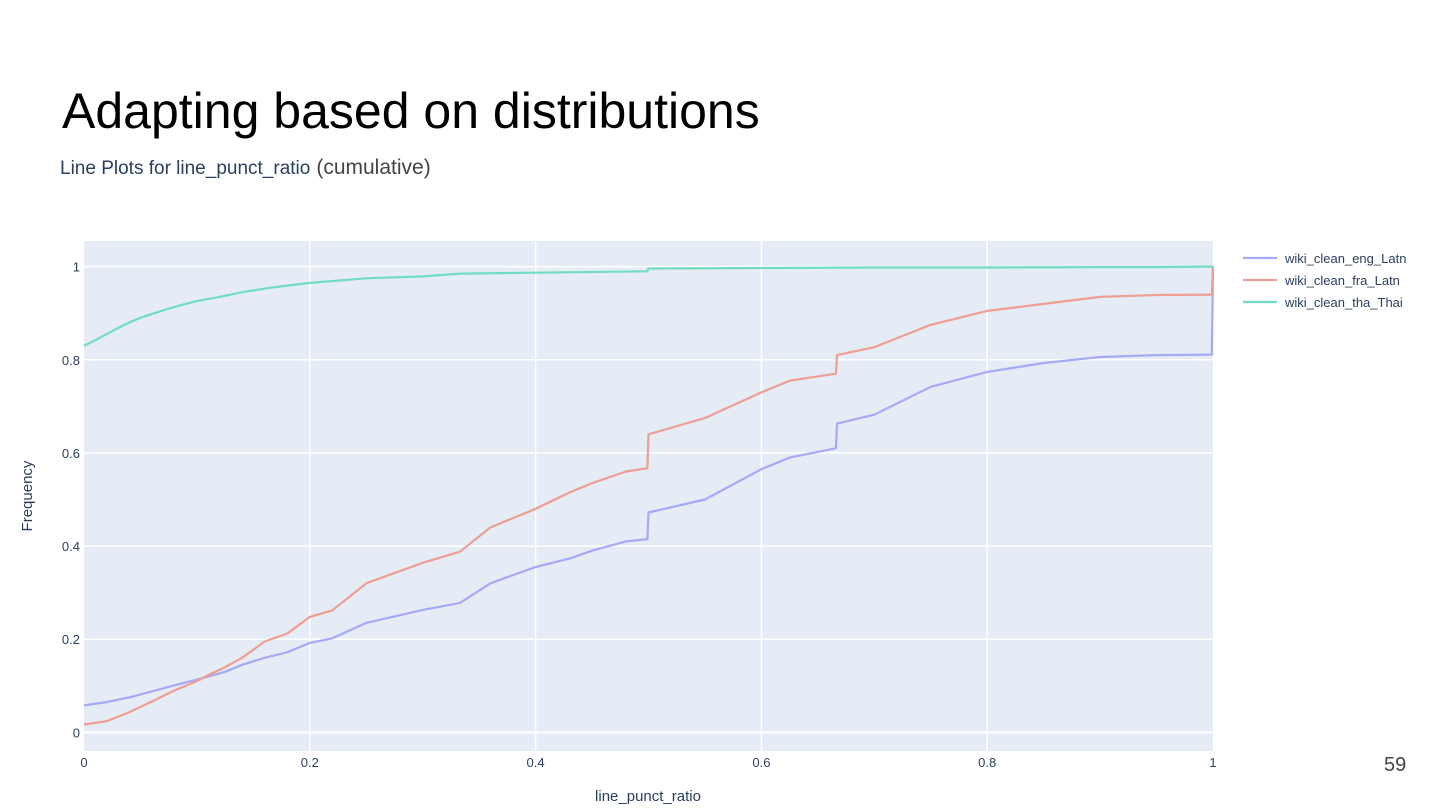  Describe the element at coordinates (761, 762) in the screenshot. I see `x-tick-label: 0.6` at that location.